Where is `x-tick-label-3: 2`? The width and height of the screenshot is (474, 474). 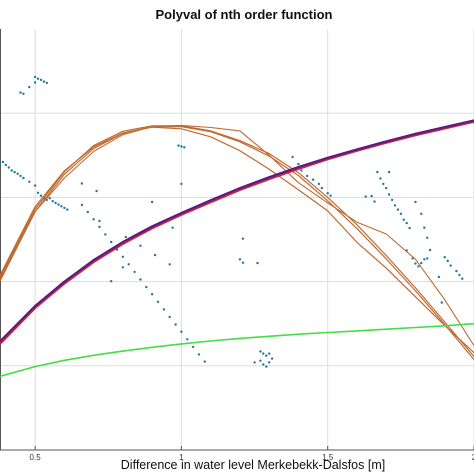 x-tick-label-3: 2 is located at coordinates (473, 457).